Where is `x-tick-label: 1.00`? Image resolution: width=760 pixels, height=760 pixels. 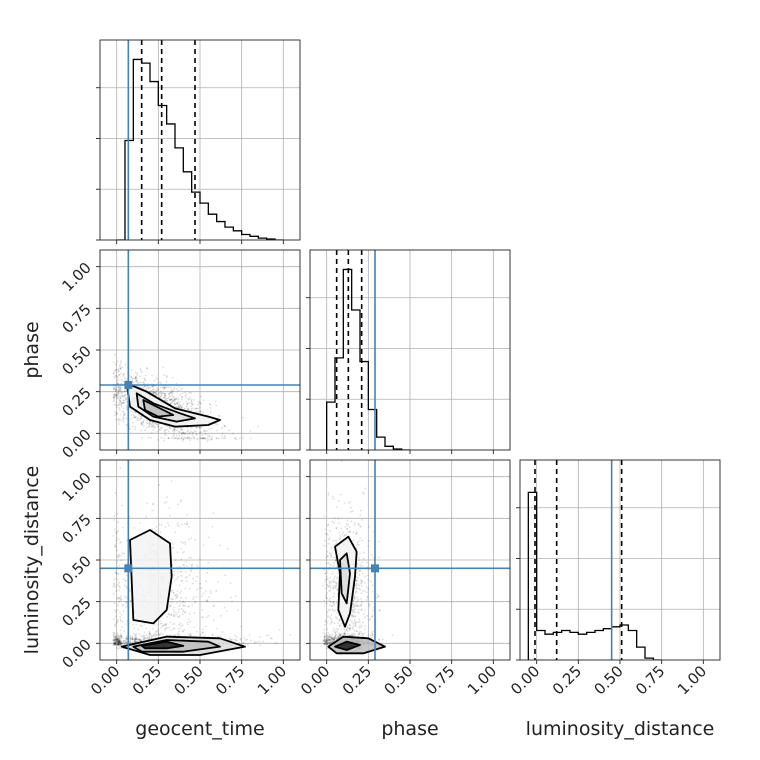
x-tick-label: 1.00 is located at coordinates (692, 680).